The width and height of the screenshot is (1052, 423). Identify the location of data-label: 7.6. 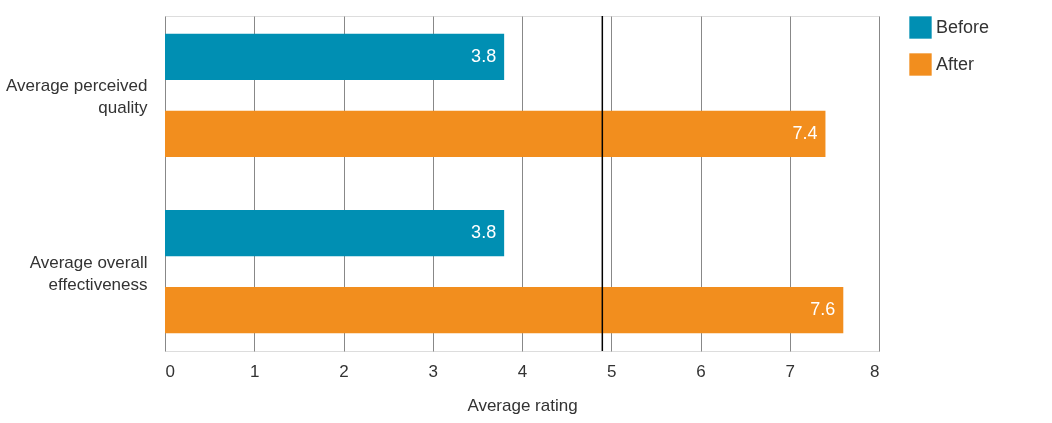
(823, 309).